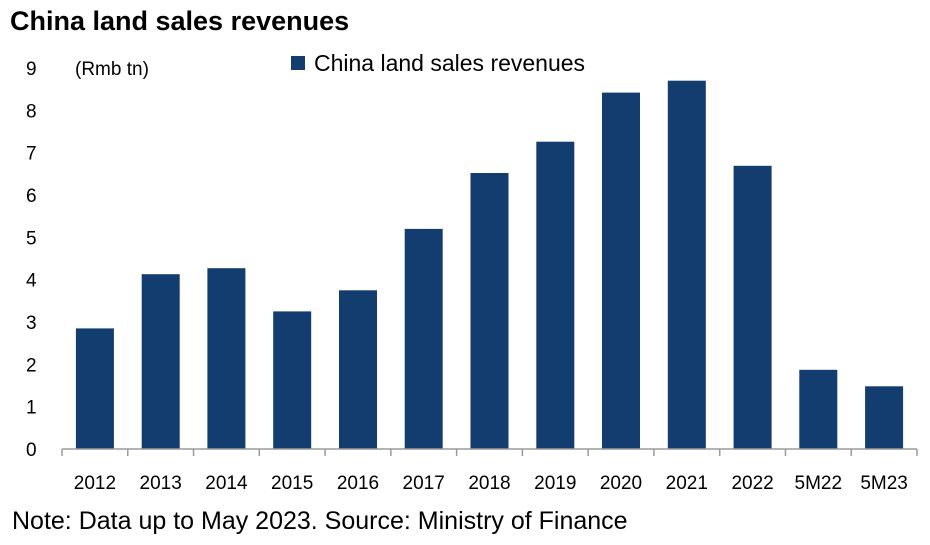  I want to click on y-axis: 0 1 2 3 4 5 6 7 8 9, so click(31, 260).